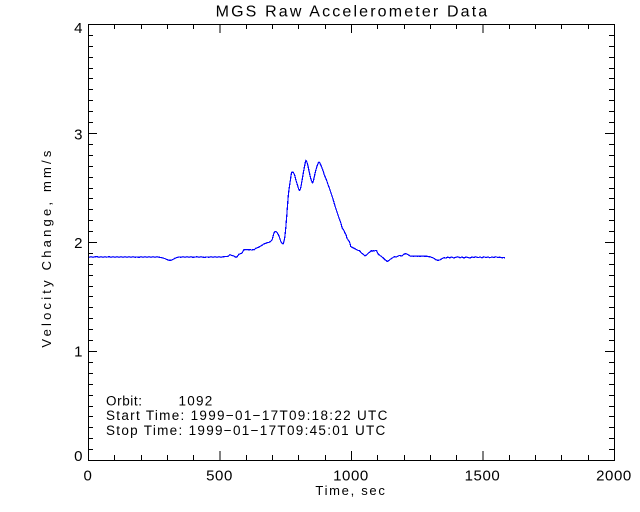 This screenshot has height=512, width=640. What do you see at coordinates (78, 135) in the screenshot?
I see `svg-text: 3` at bounding box center [78, 135].